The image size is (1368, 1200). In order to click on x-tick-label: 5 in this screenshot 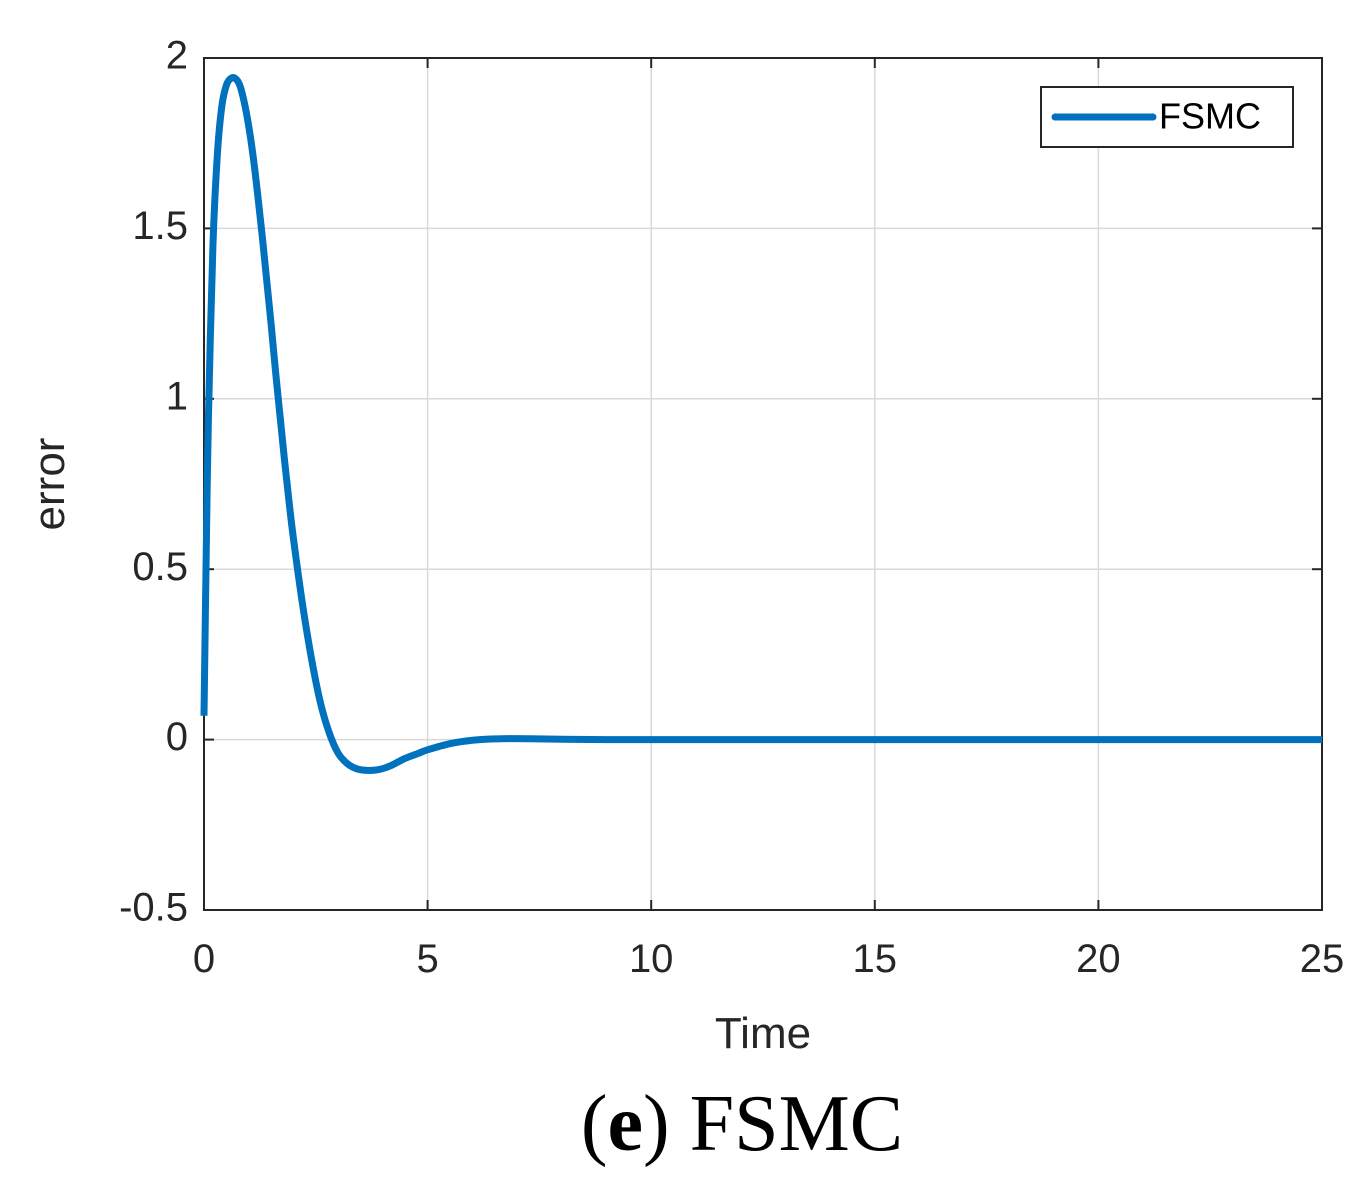, I will do `click(427, 959)`.